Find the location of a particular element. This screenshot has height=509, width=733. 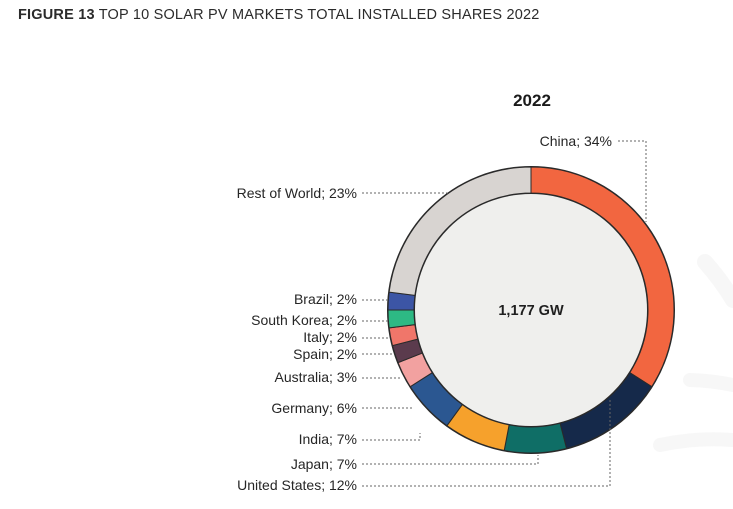

label-japan: Japan; 7% is located at coordinates (324, 464).